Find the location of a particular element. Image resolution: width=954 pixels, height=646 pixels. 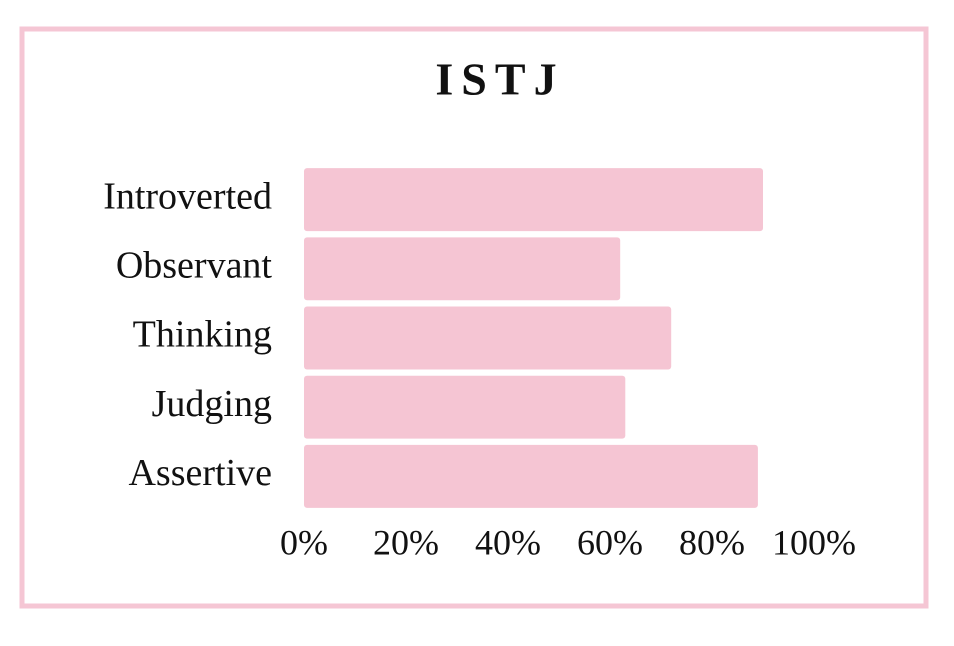

y-tick-label: Assertive is located at coordinates (200, 473).